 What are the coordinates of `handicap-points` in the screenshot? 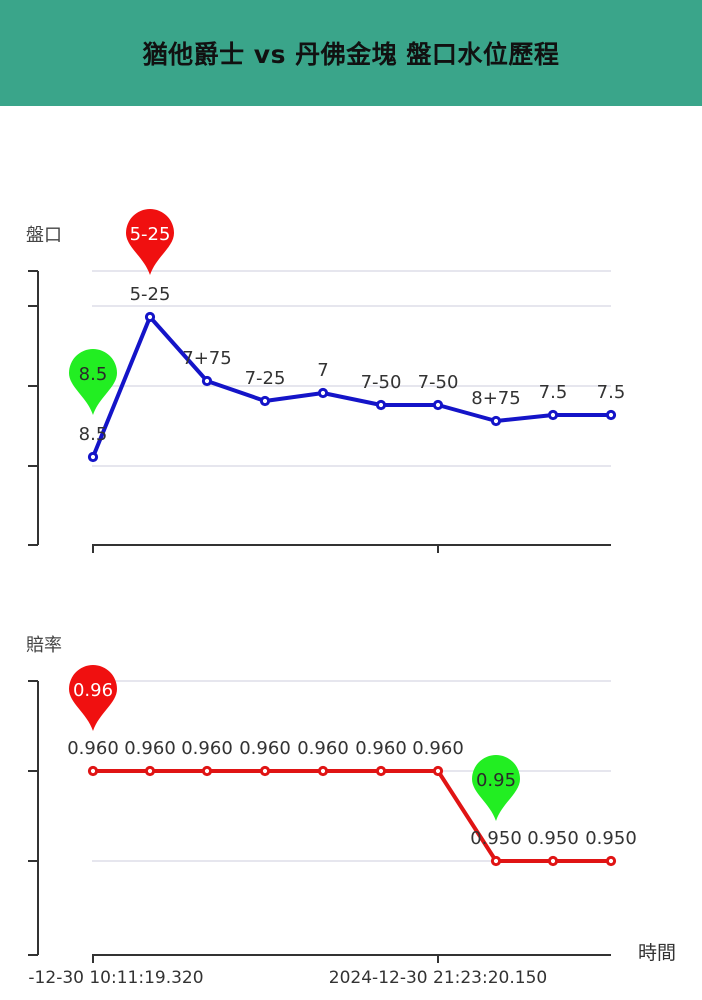 It's located at (352, 387).